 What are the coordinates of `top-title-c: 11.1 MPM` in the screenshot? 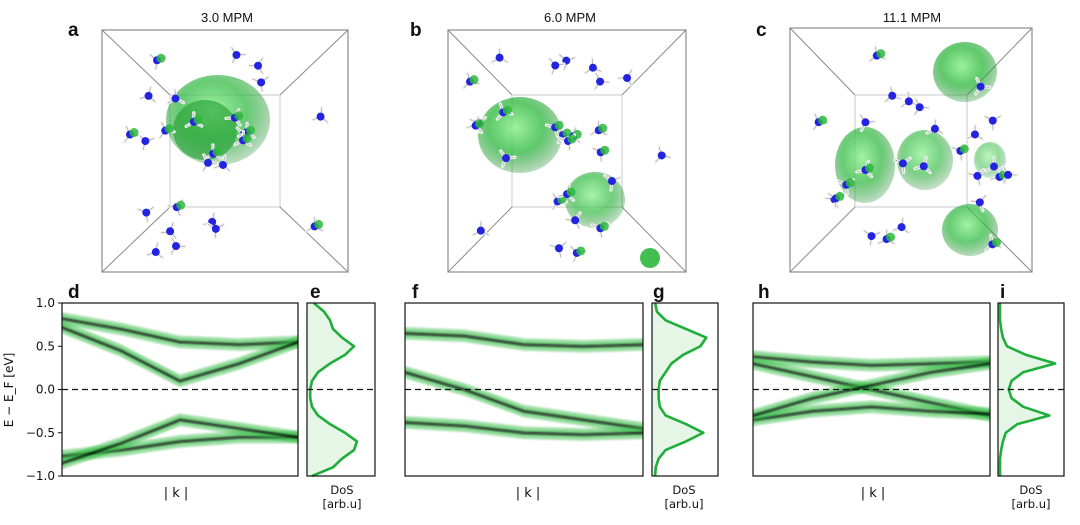 It's located at (912, 17).